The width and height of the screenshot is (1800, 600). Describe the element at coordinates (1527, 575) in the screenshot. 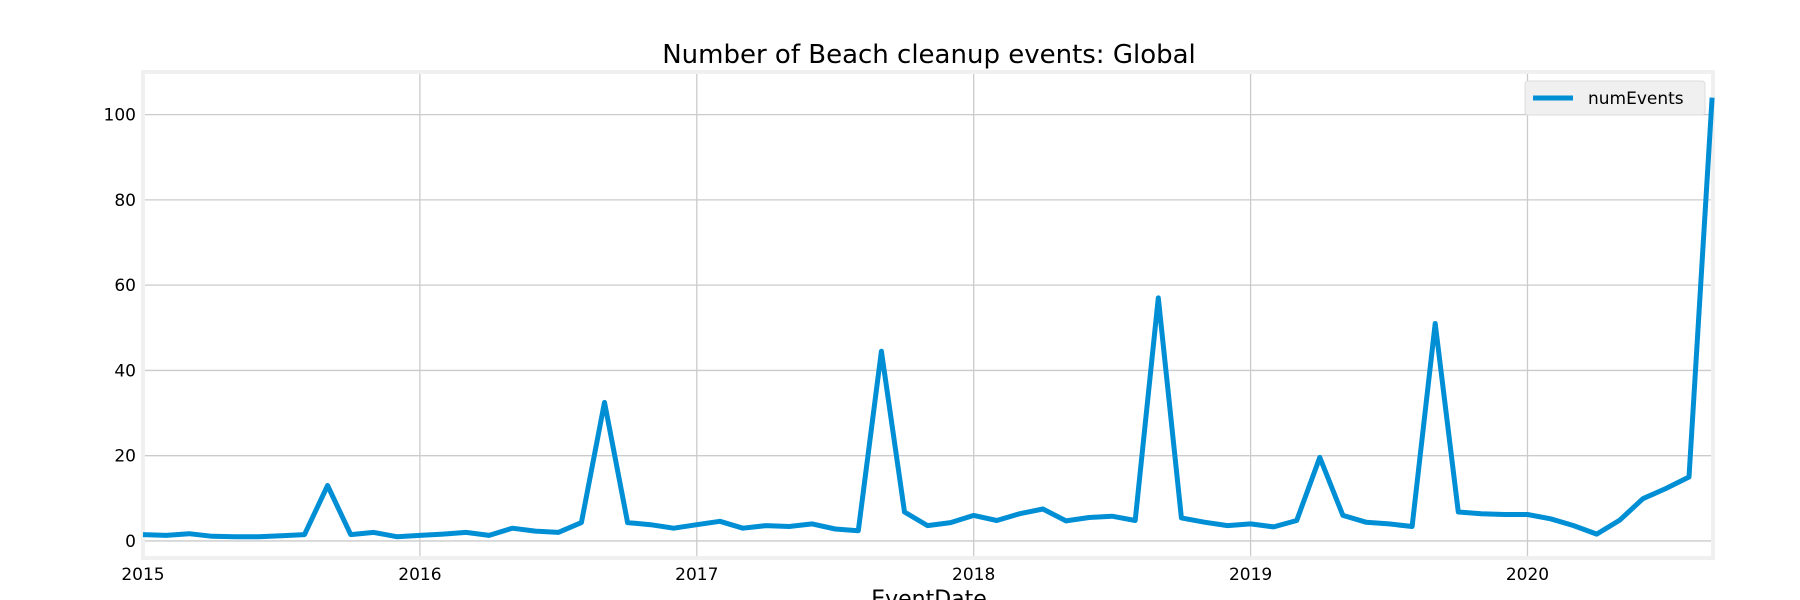

I see `x-tick-label: 2020` at that location.